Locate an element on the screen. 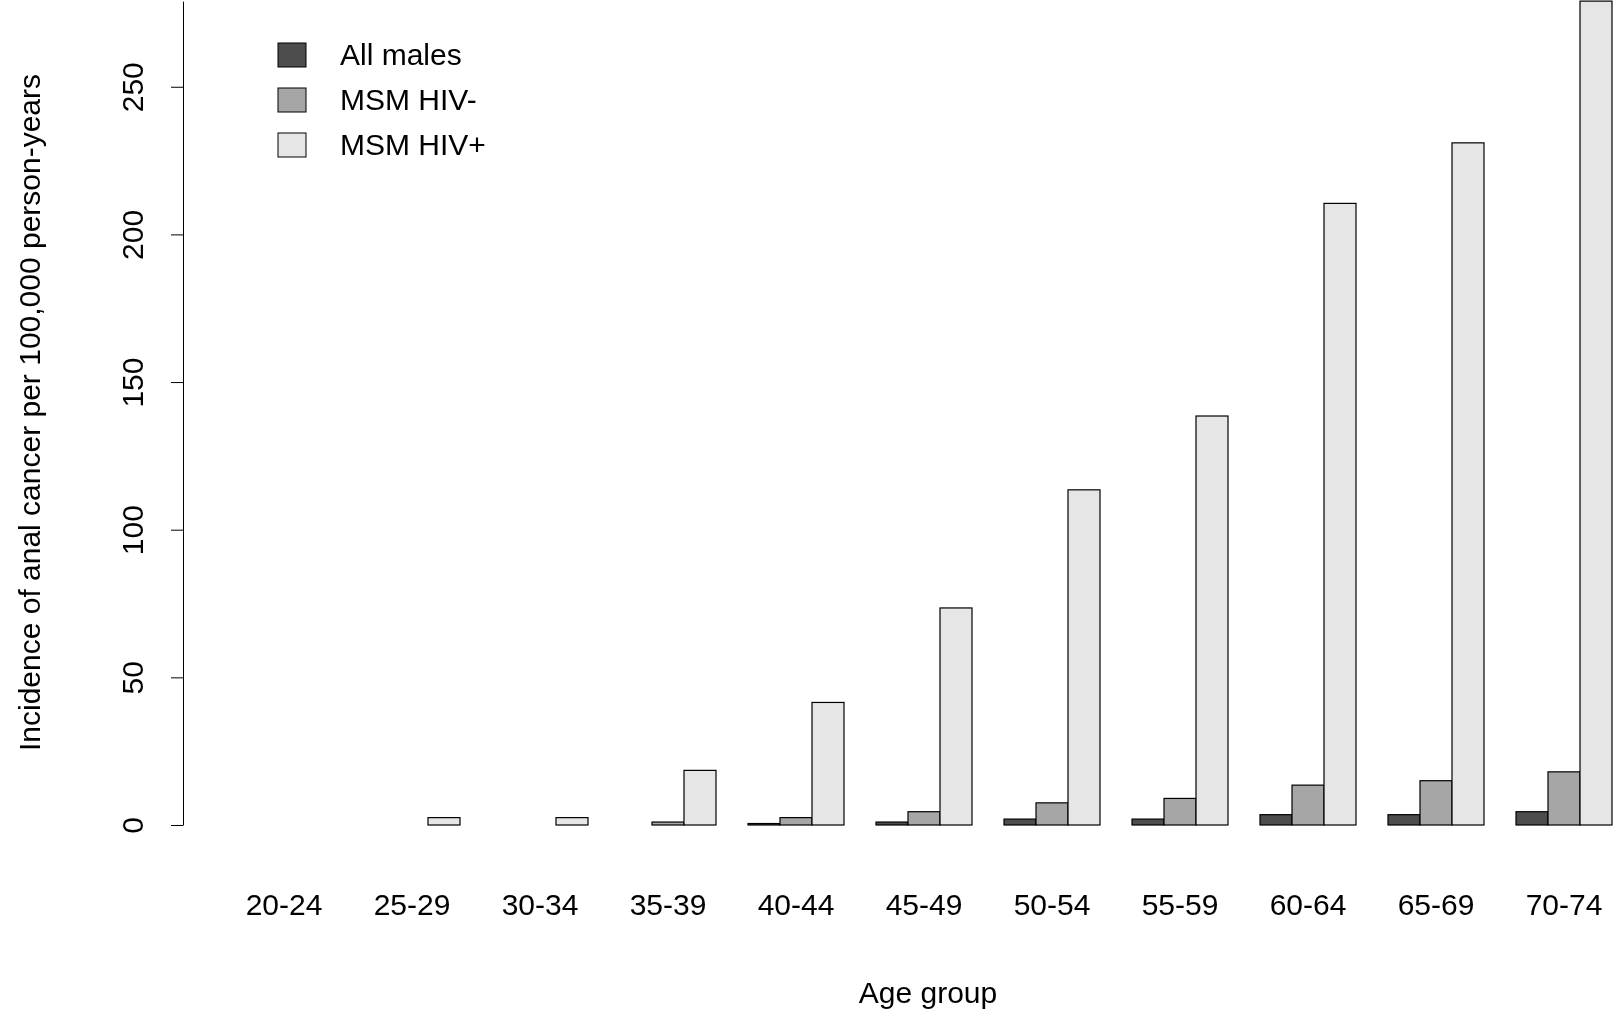 This screenshot has height=1014, width=1619. y-tick-label: 0 is located at coordinates (132, 825).